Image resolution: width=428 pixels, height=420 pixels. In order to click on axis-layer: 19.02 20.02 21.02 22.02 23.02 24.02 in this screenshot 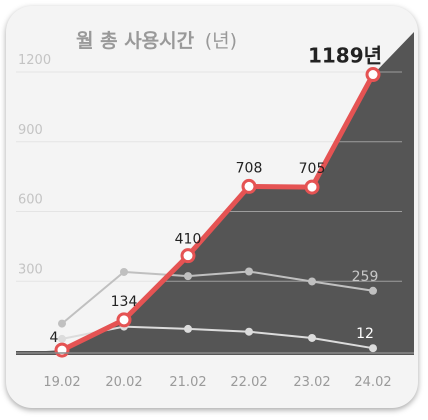, I will do `click(215, 371)`.